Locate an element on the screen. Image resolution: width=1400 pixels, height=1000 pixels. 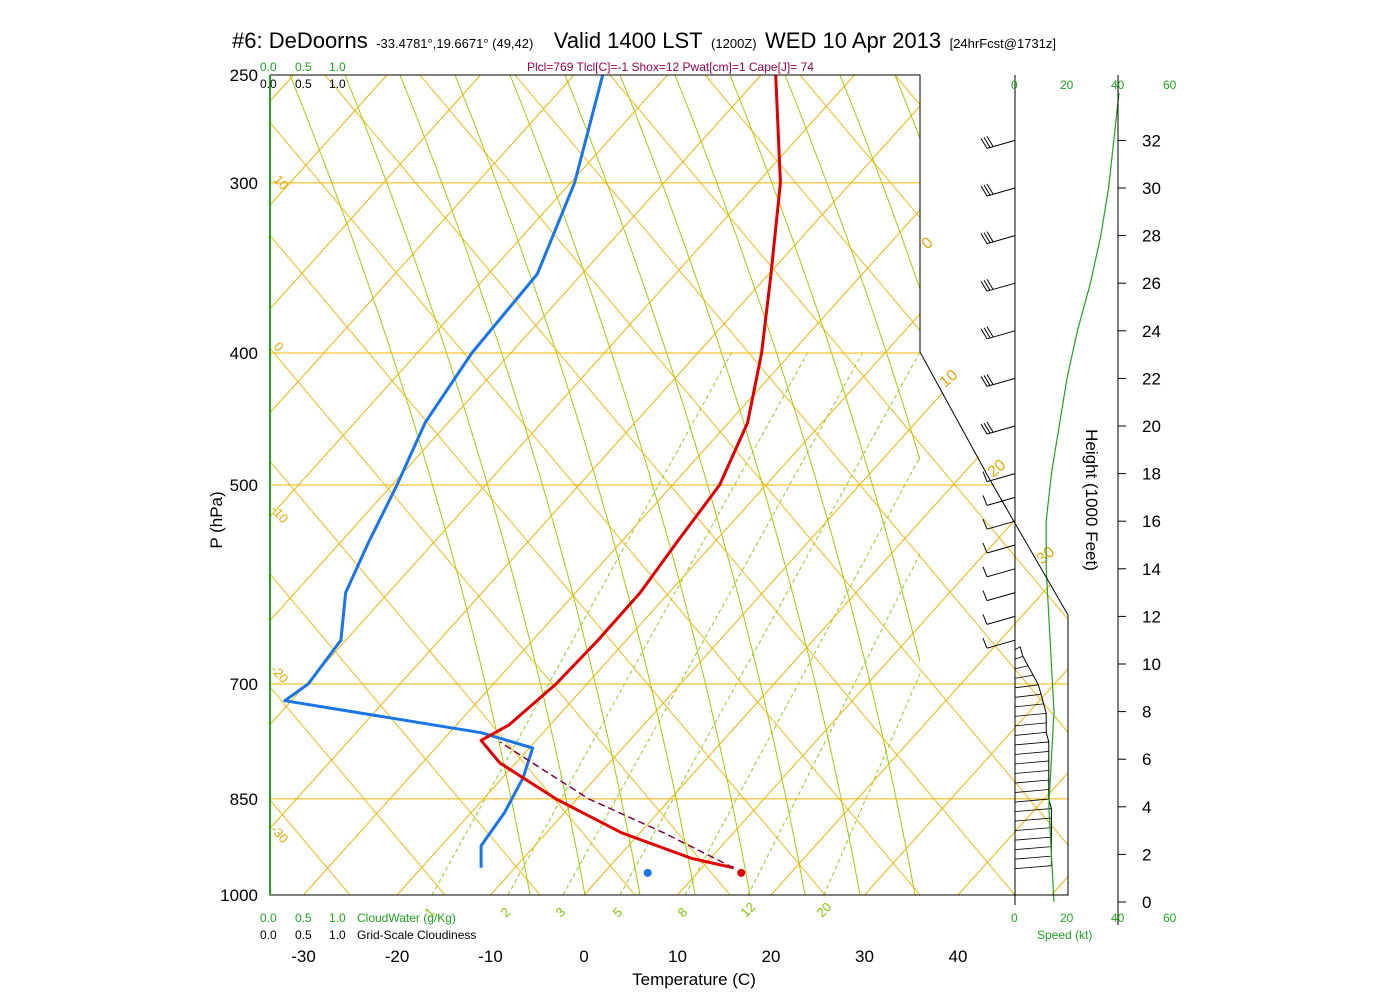
pressure-tick-400: 400 is located at coordinates (244, 353).